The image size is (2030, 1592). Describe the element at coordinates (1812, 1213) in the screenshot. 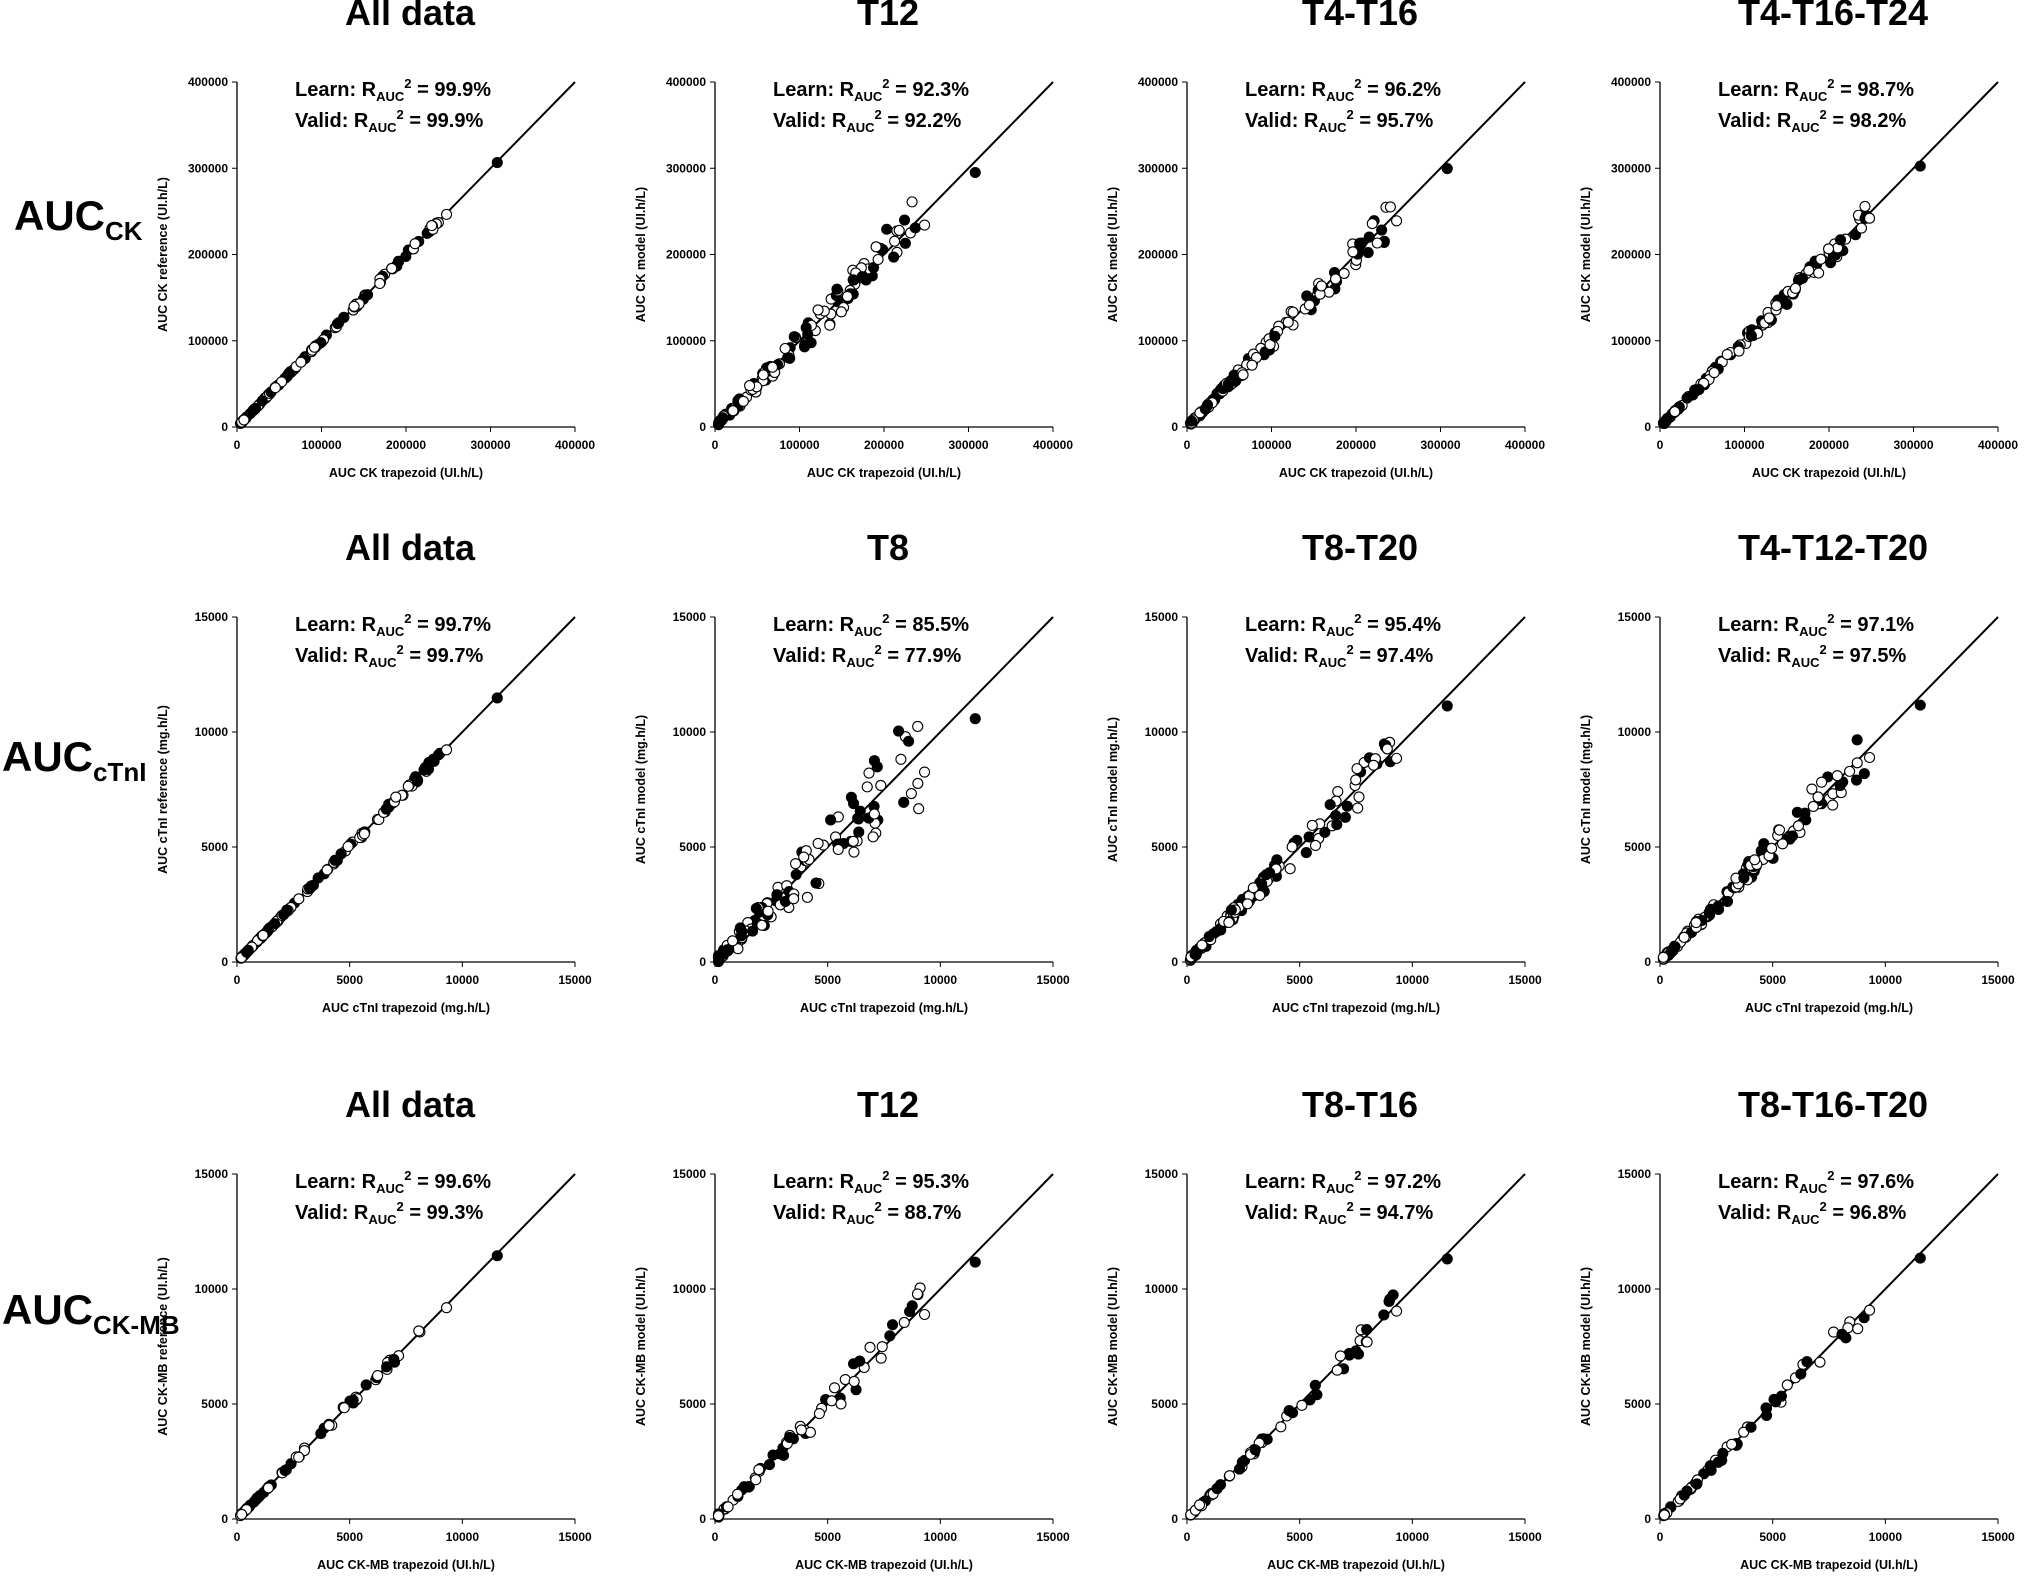

I see `valid-annotation: Valid: RAUC2 = 96.8%` at that location.